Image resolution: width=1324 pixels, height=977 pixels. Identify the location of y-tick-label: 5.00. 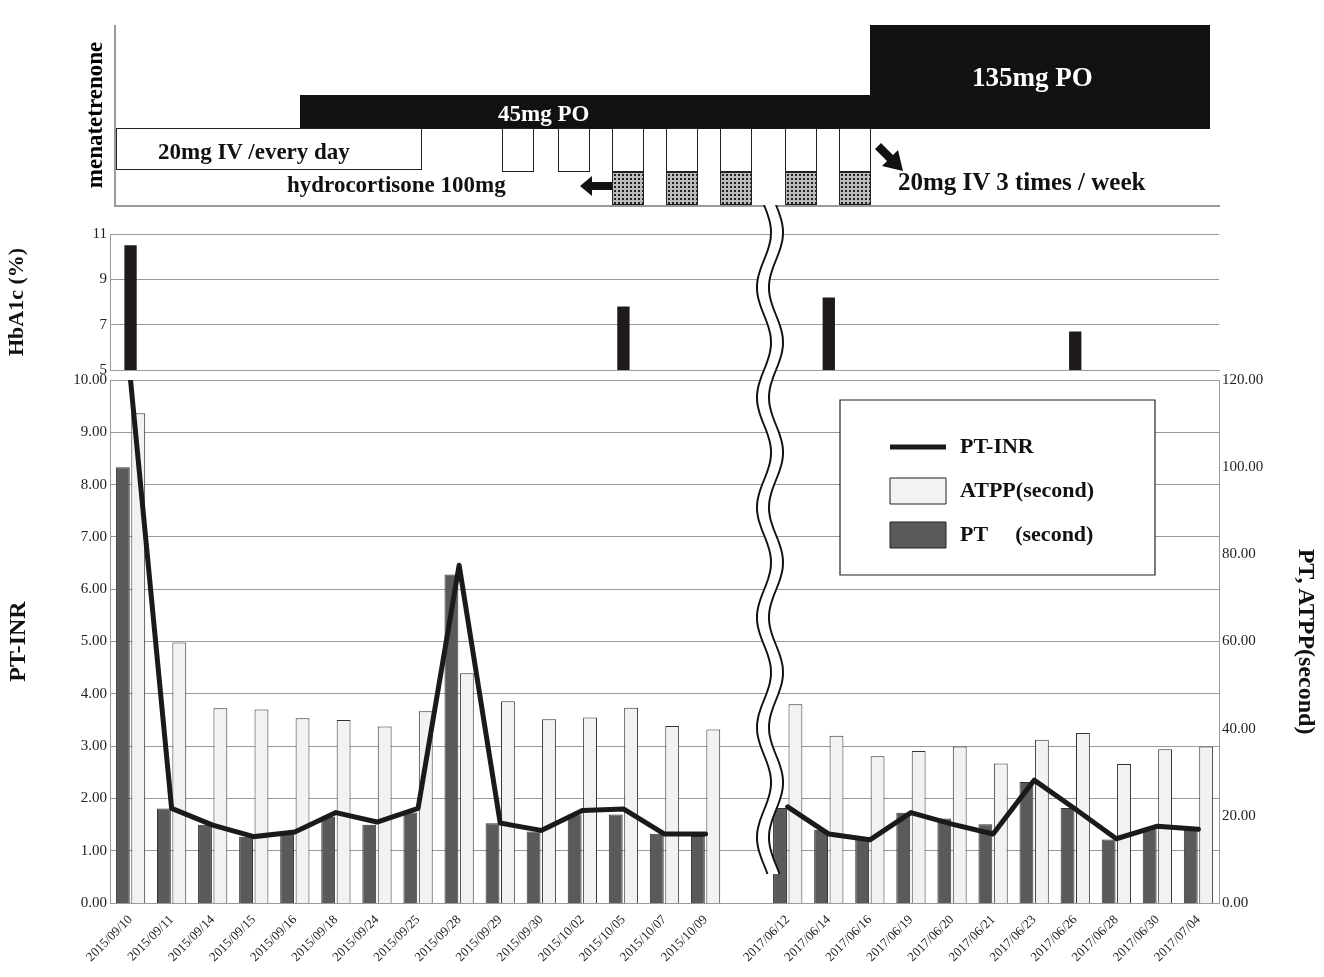
(93, 640).